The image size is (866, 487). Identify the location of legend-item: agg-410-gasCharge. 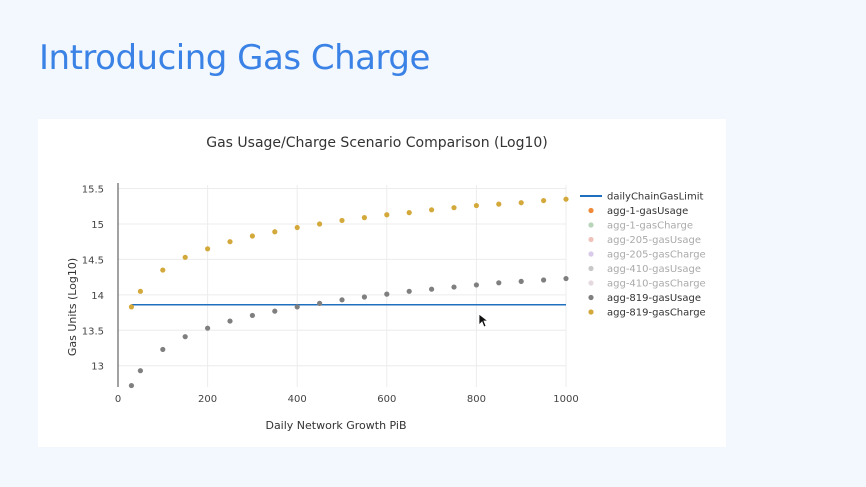
(647, 284).